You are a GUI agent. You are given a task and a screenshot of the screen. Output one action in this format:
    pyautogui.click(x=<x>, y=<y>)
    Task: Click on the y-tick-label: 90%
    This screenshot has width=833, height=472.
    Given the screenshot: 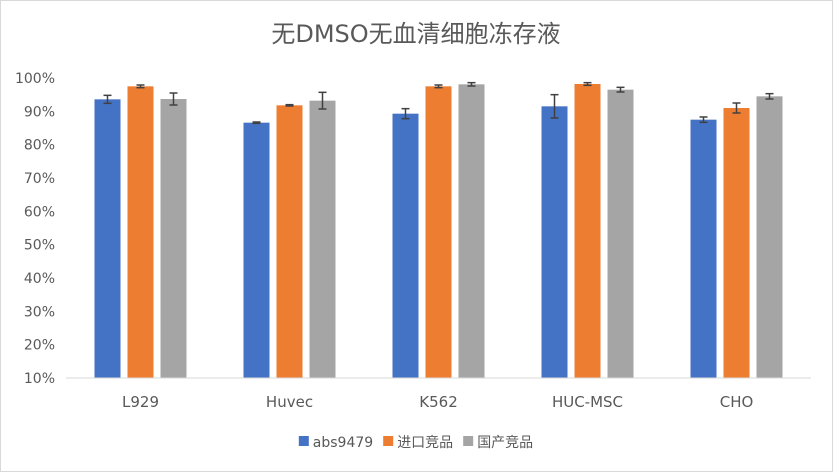 What is the action you would take?
    pyautogui.click(x=39, y=112)
    